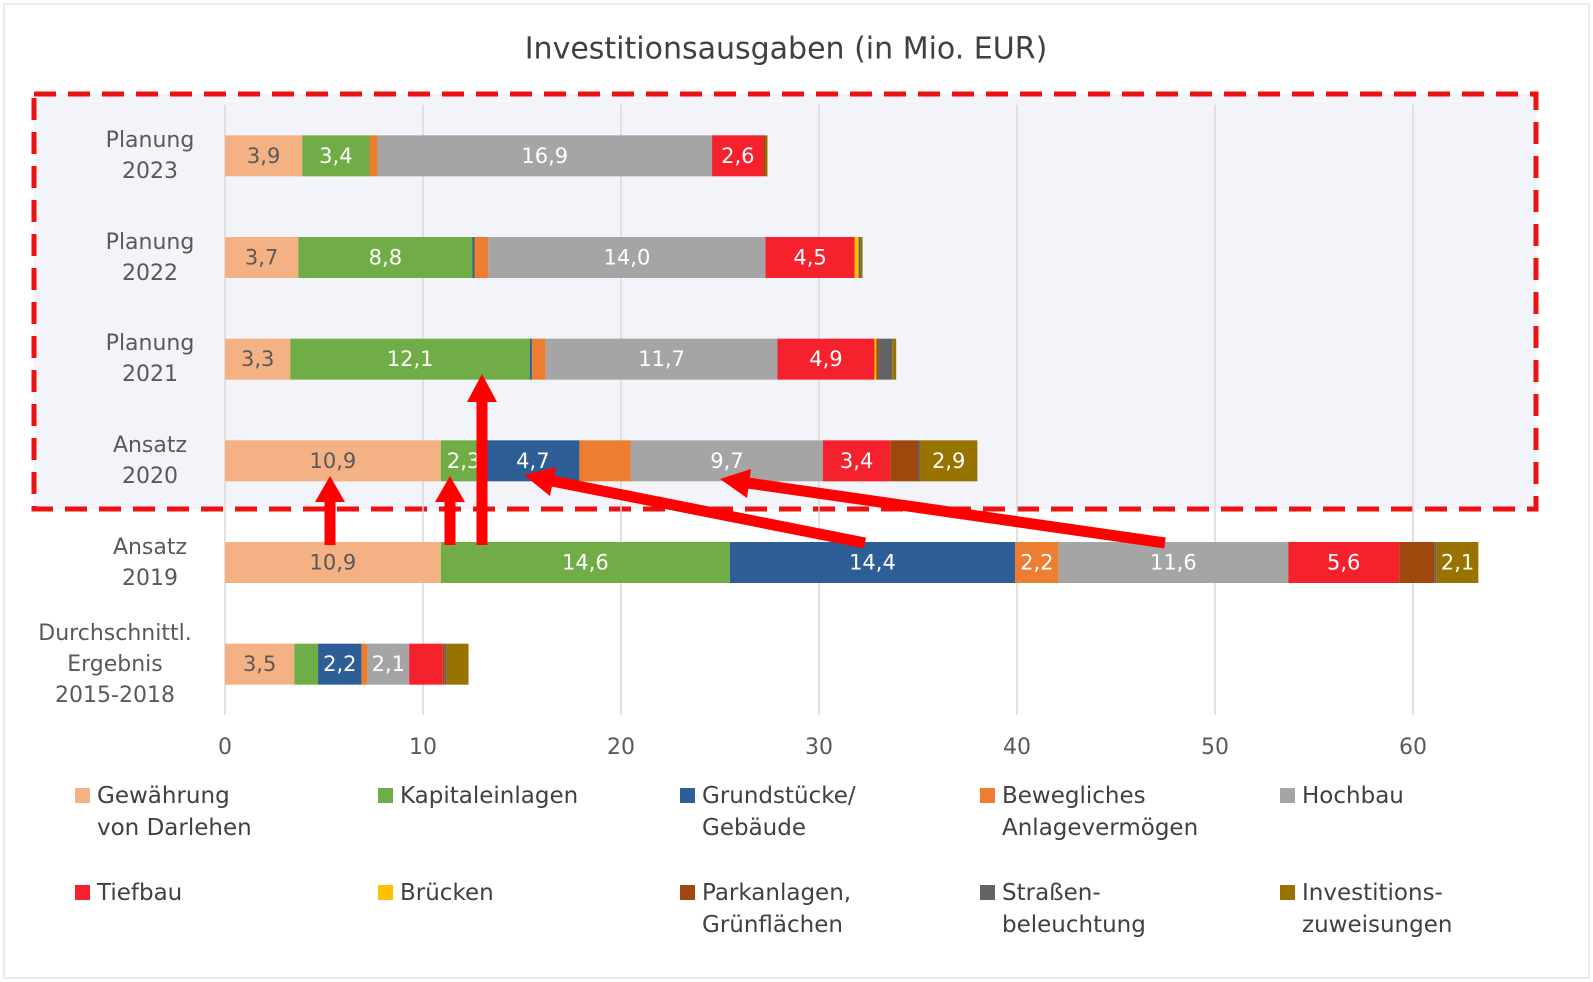  Describe the element at coordinates (206, 893) in the screenshot. I see `legend-entry: Tiefbau` at that location.